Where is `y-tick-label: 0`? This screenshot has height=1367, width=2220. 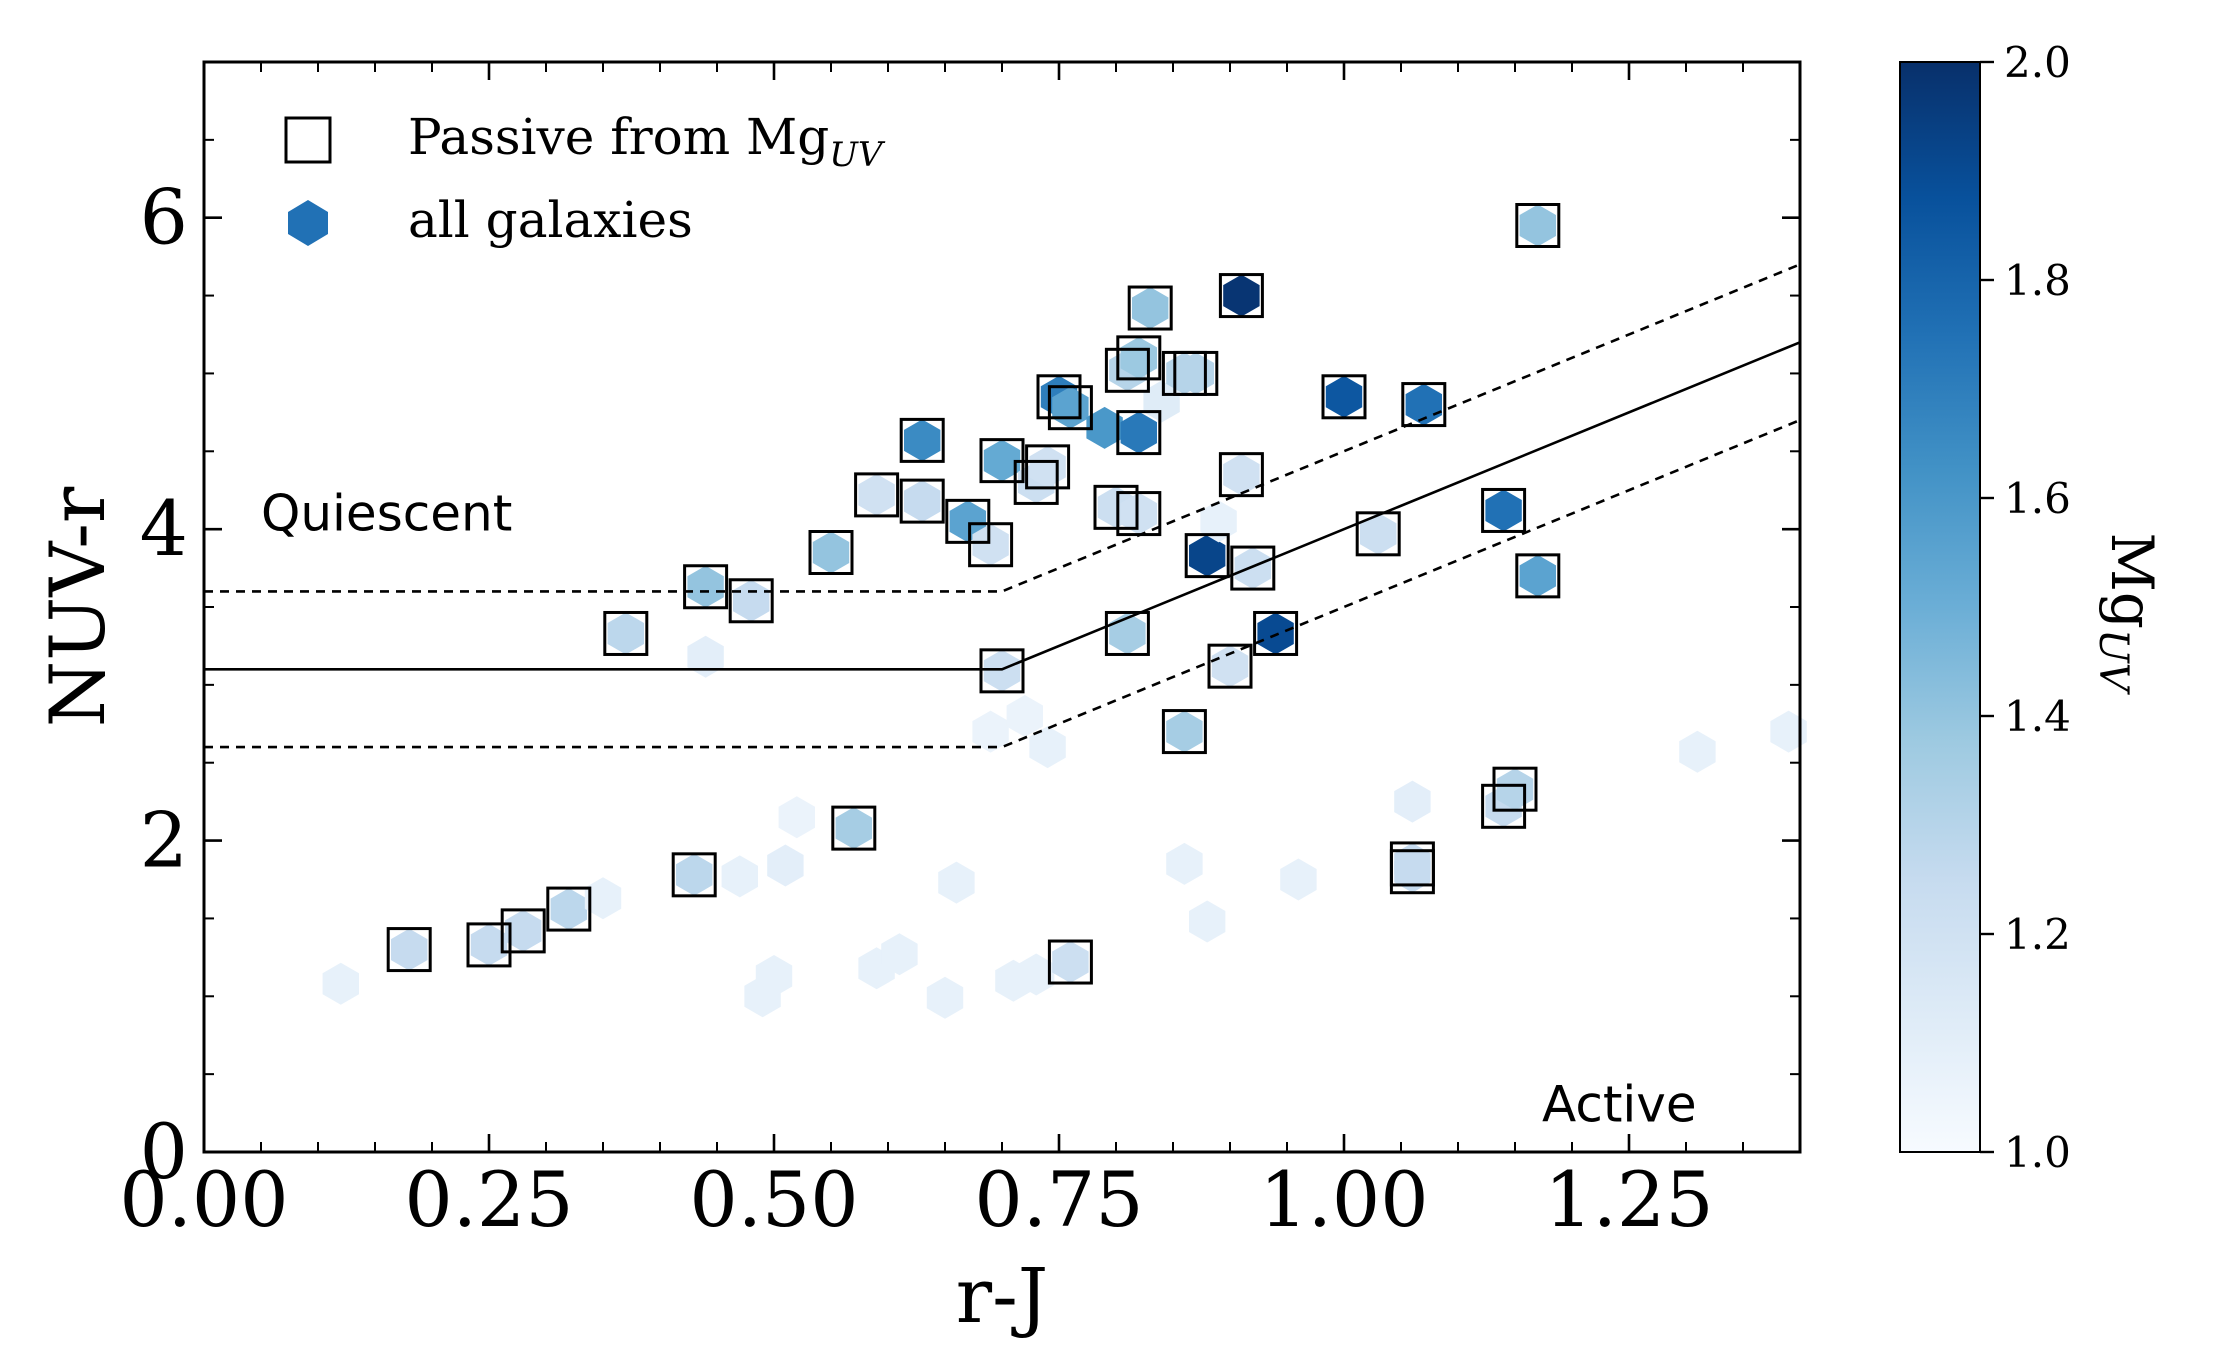 y-tick-label: 0 is located at coordinates (164, 1151).